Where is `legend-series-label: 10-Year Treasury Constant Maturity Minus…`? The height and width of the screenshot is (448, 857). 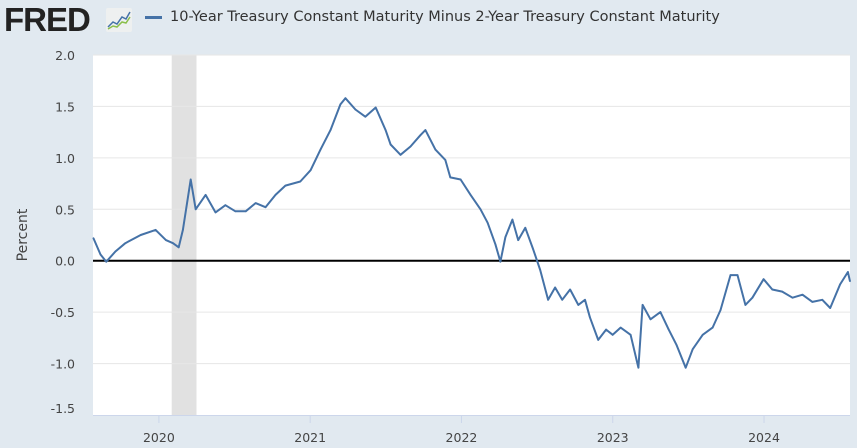
legend-series-label: 10-Year Treasury Constant Maturity Minus… is located at coordinates (445, 17).